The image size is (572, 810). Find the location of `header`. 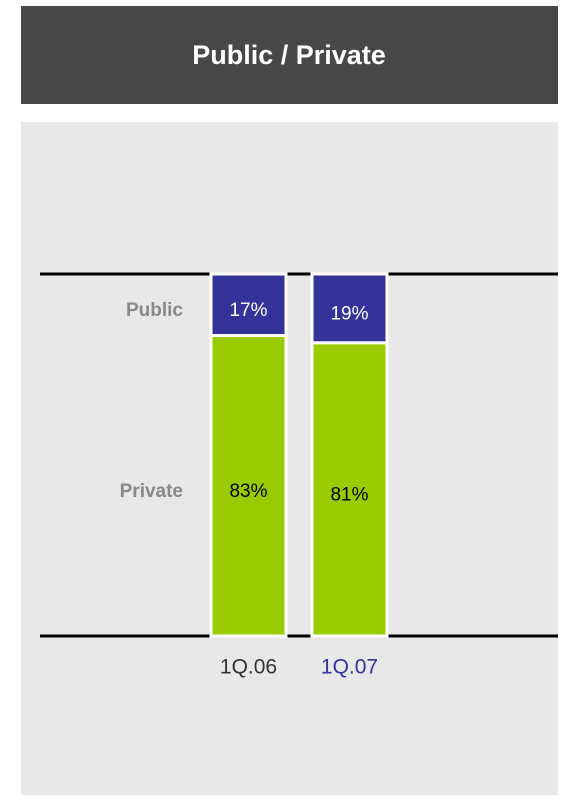

header is located at coordinates (289, 55).